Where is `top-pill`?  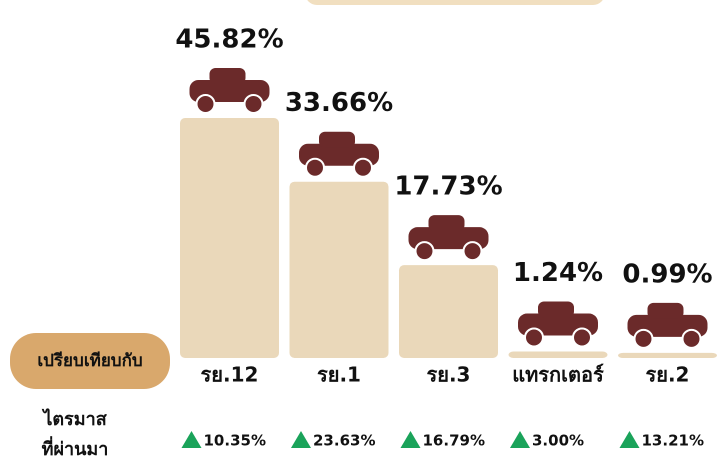 top-pill is located at coordinates (455, 2).